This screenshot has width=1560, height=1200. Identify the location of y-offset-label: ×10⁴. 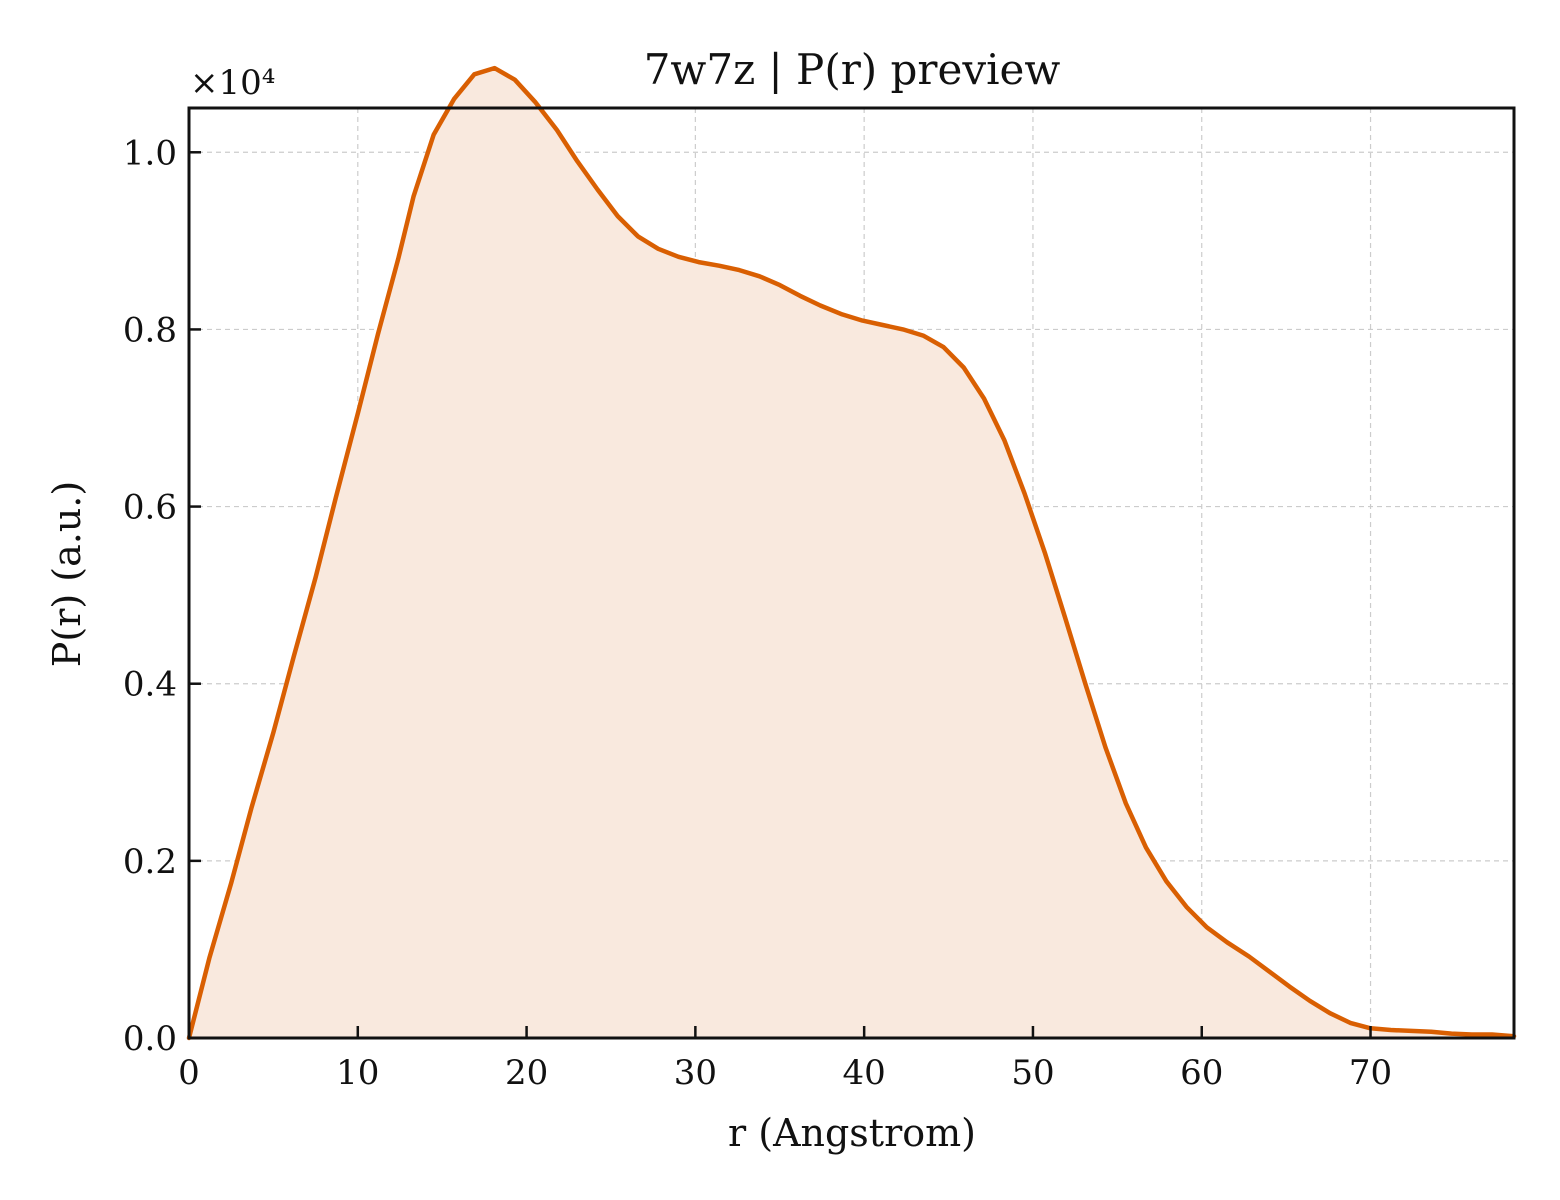
(232, 83).